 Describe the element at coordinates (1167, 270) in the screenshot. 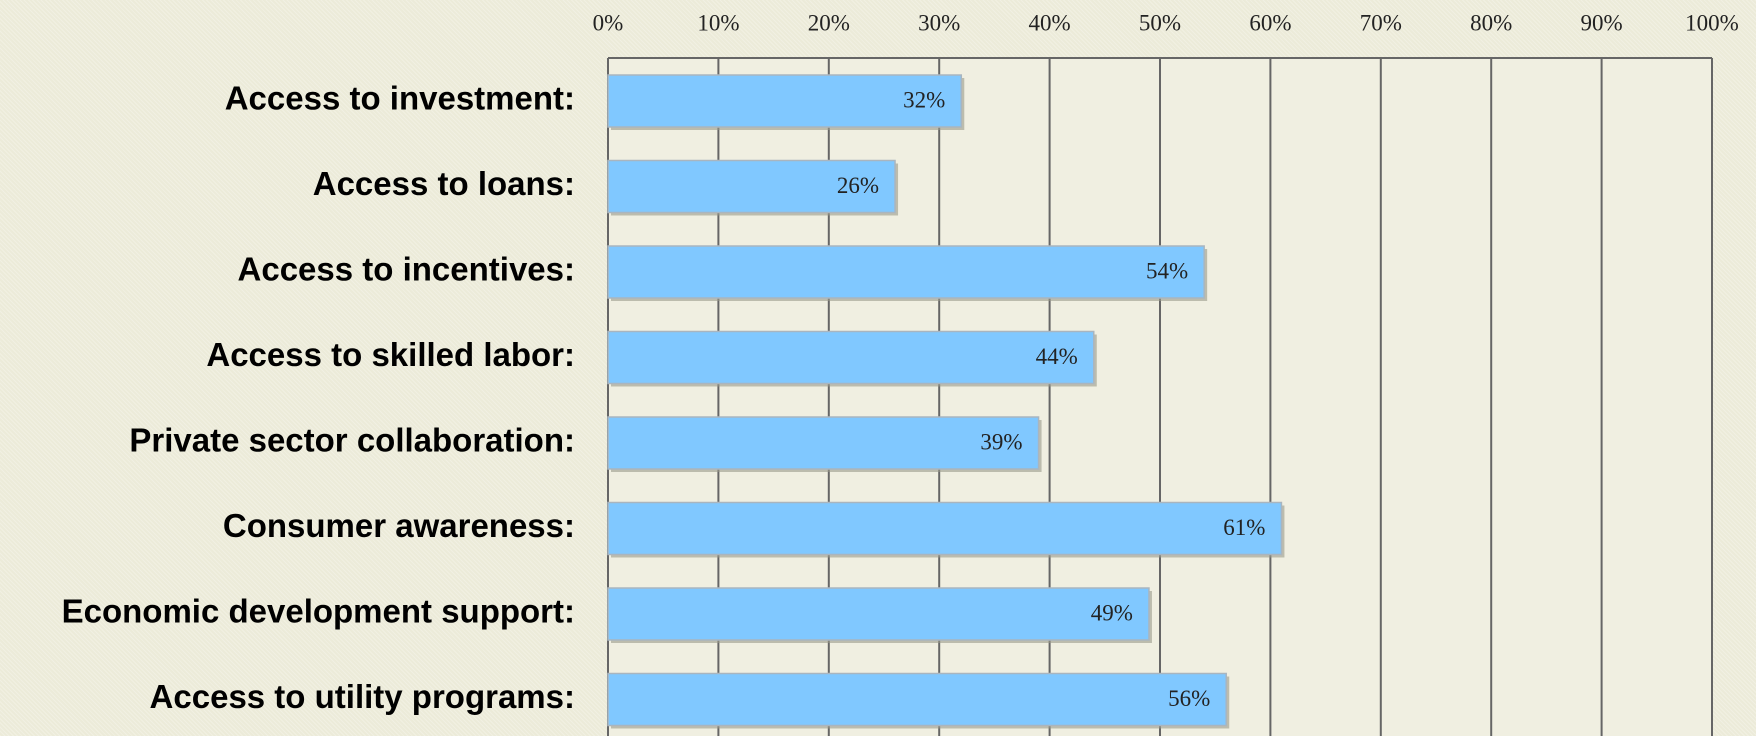

I see `value-label: 54%` at that location.